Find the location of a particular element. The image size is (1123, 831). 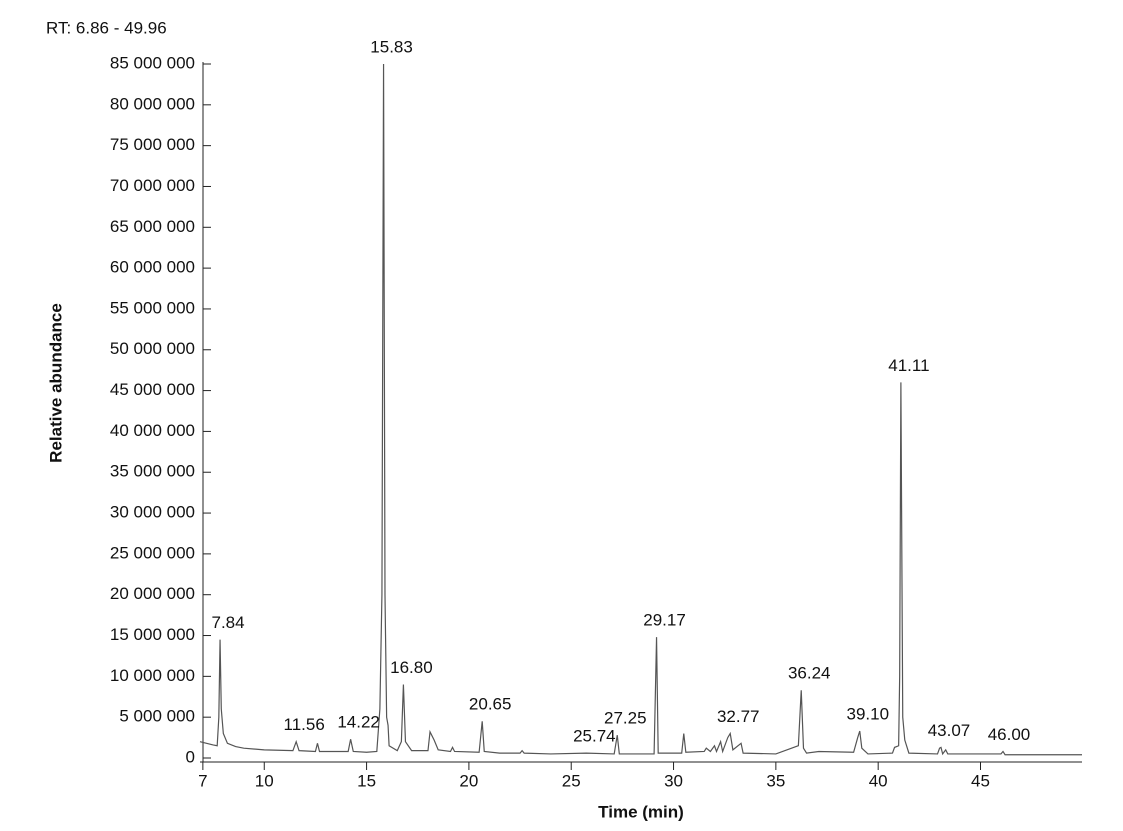

y-tick-label: 55 000 000 is located at coordinates (152, 307).